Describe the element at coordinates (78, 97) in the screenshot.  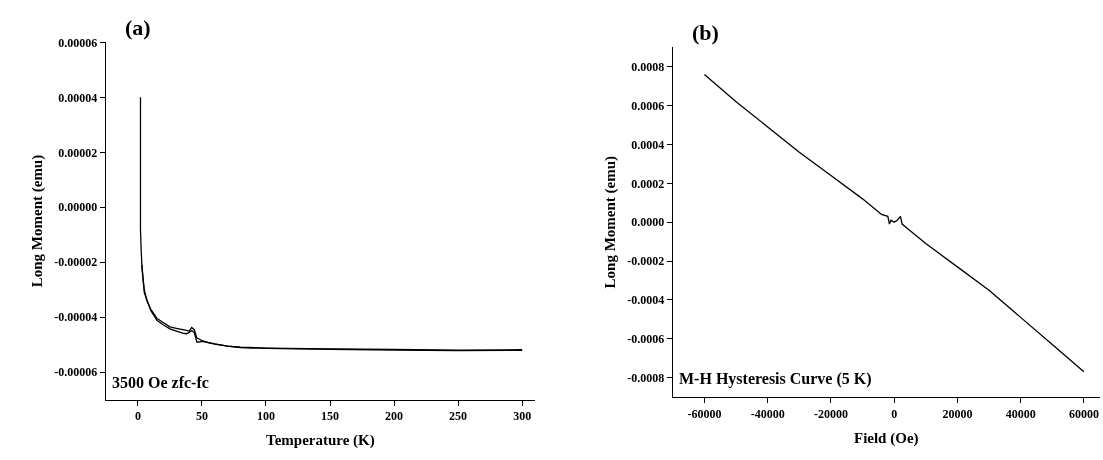
I see `y-tick-label: 0.00004` at that location.